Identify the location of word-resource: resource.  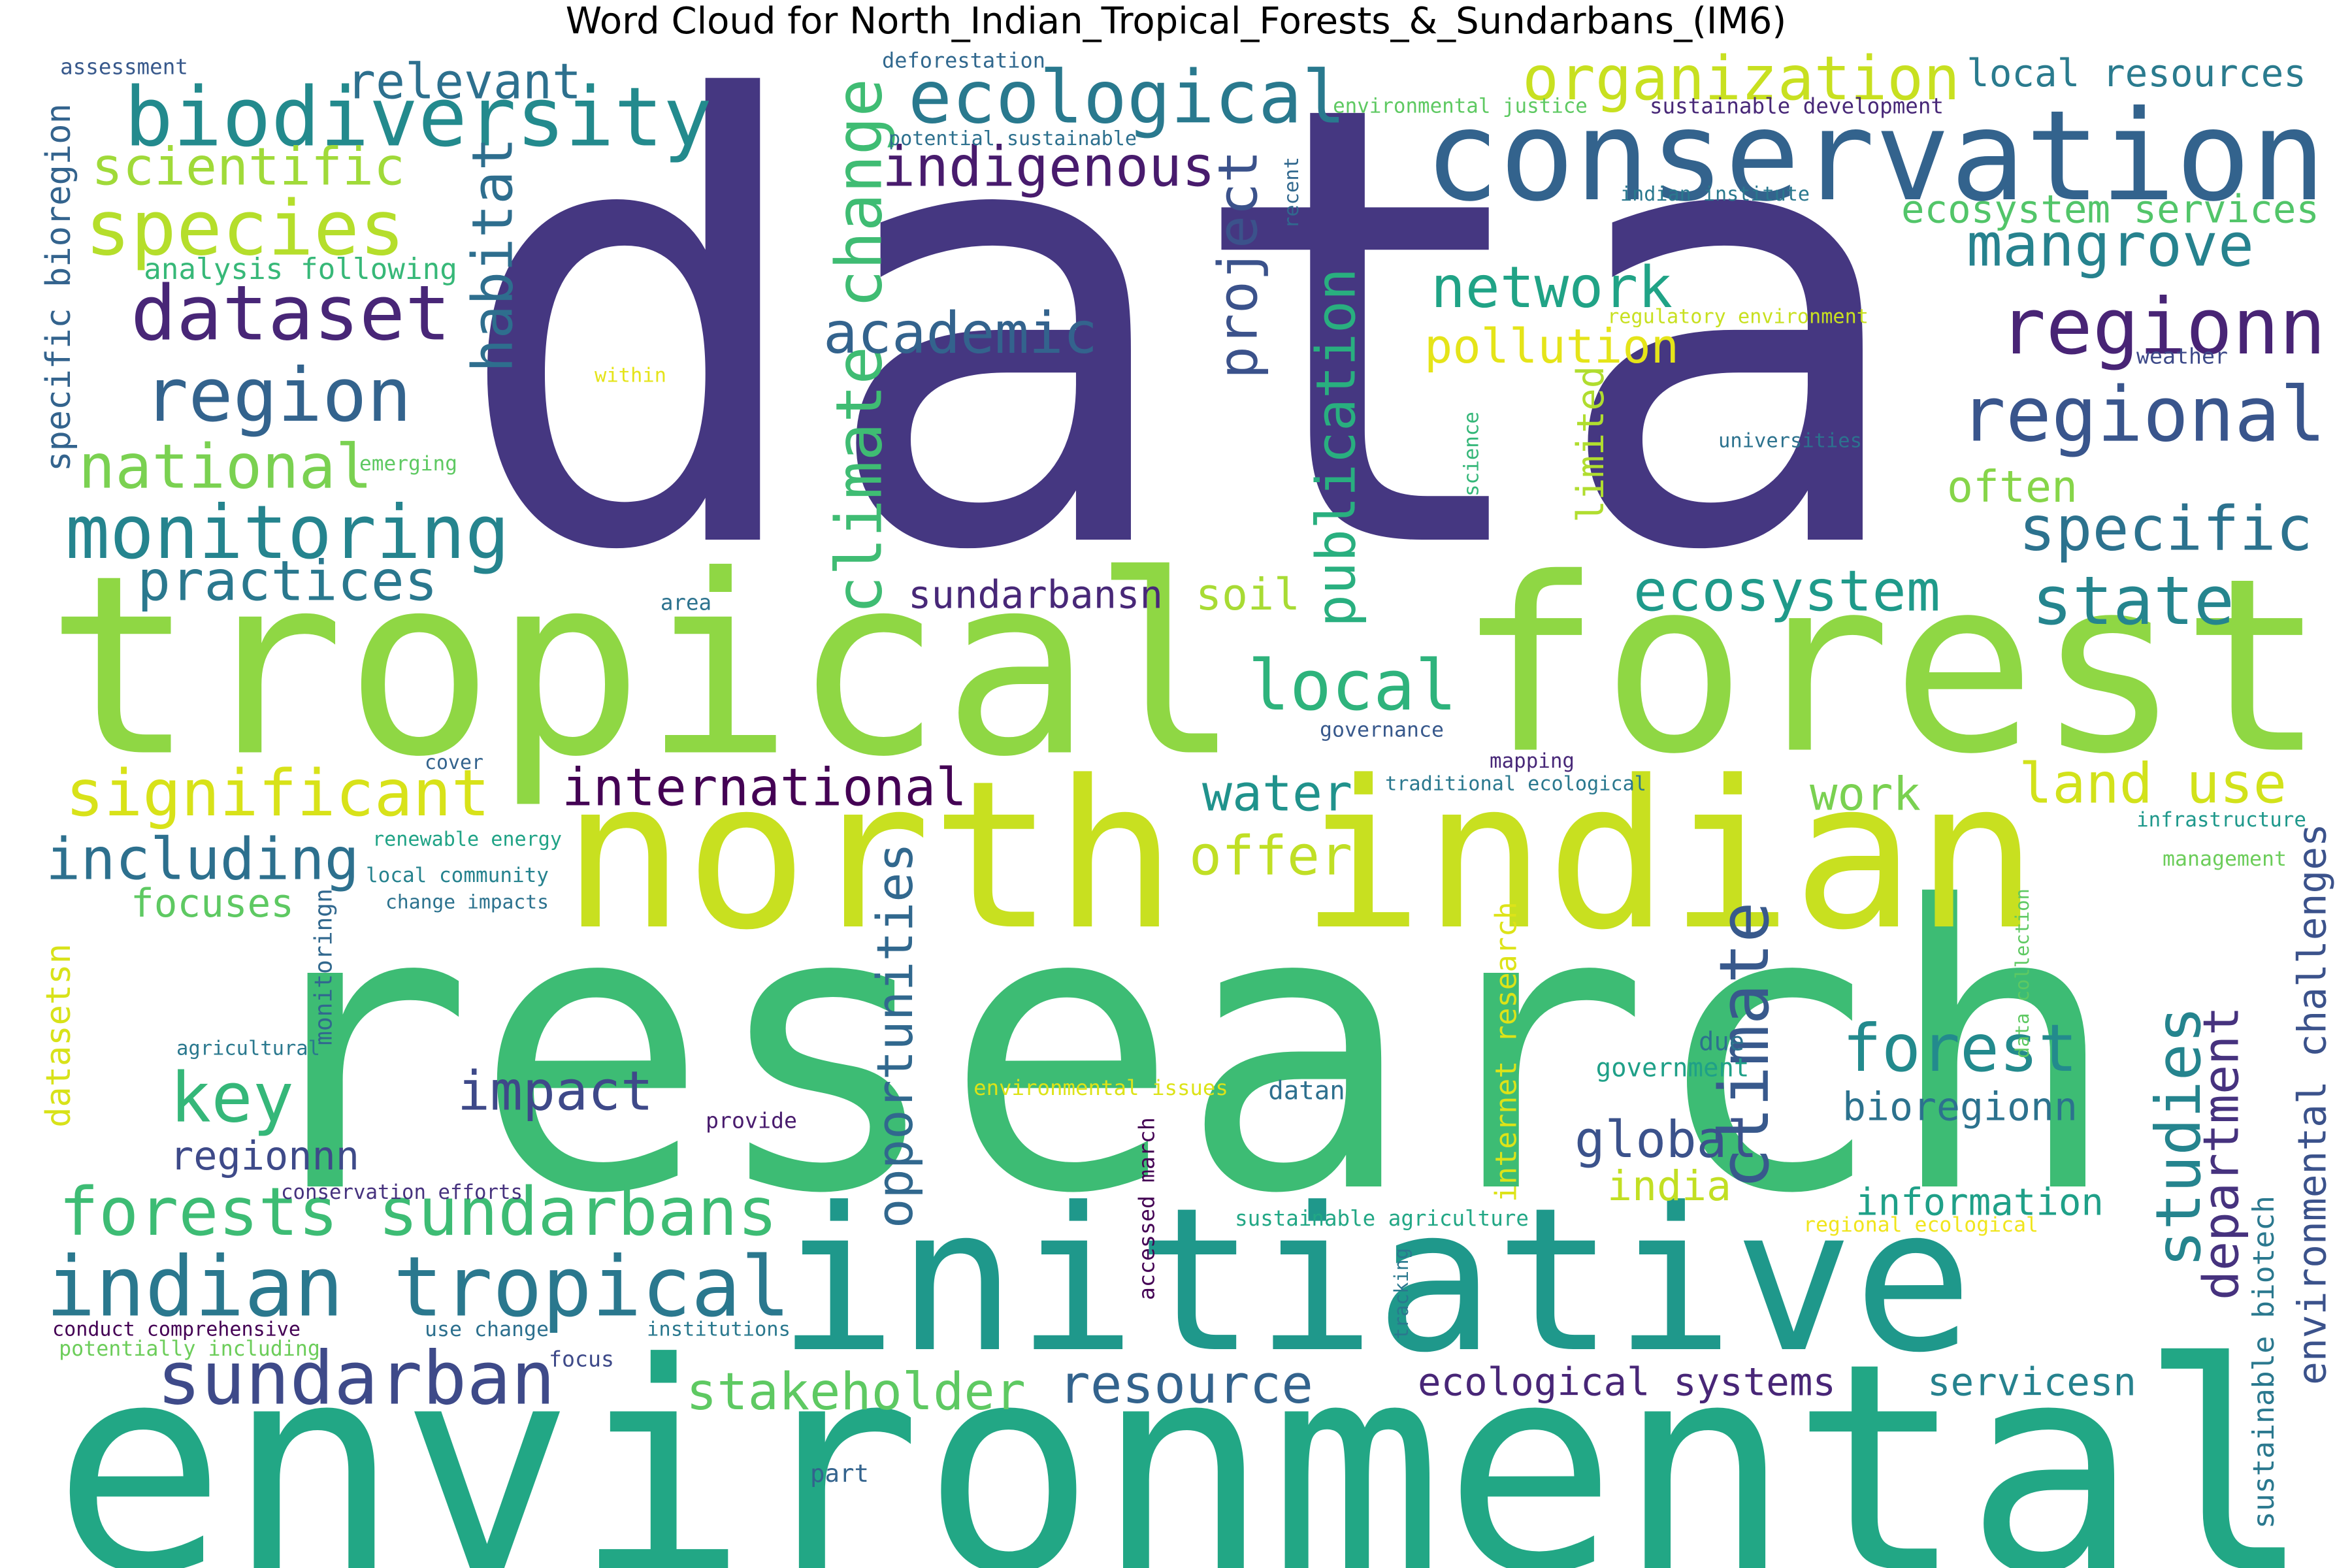
(1185, 1385).